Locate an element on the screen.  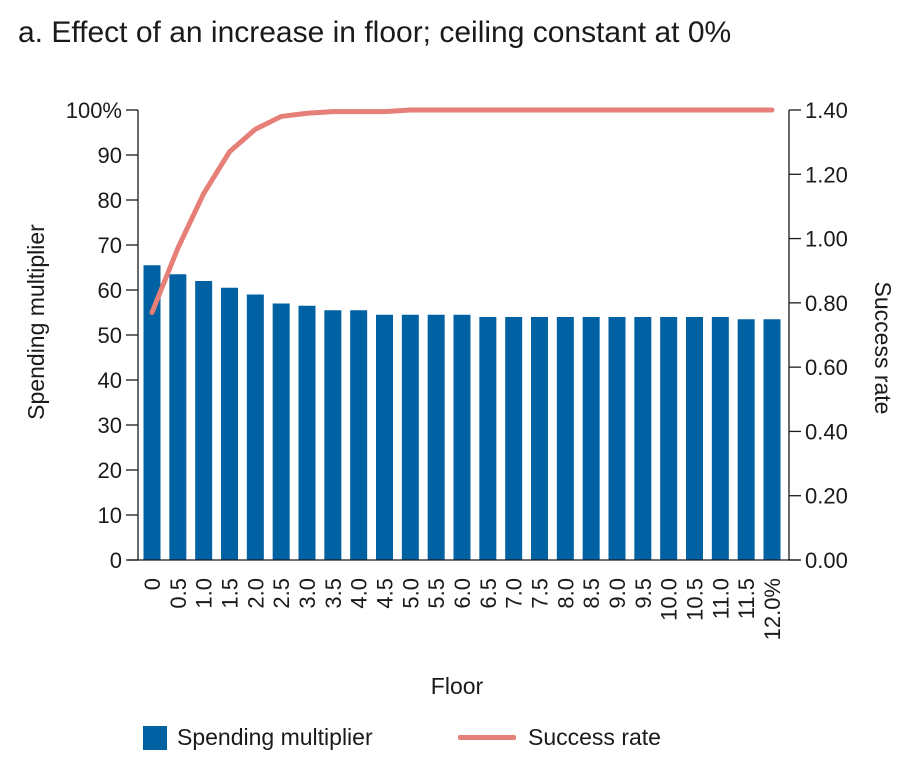
right-tick-label: 0.00 is located at coordinates (826, 560).